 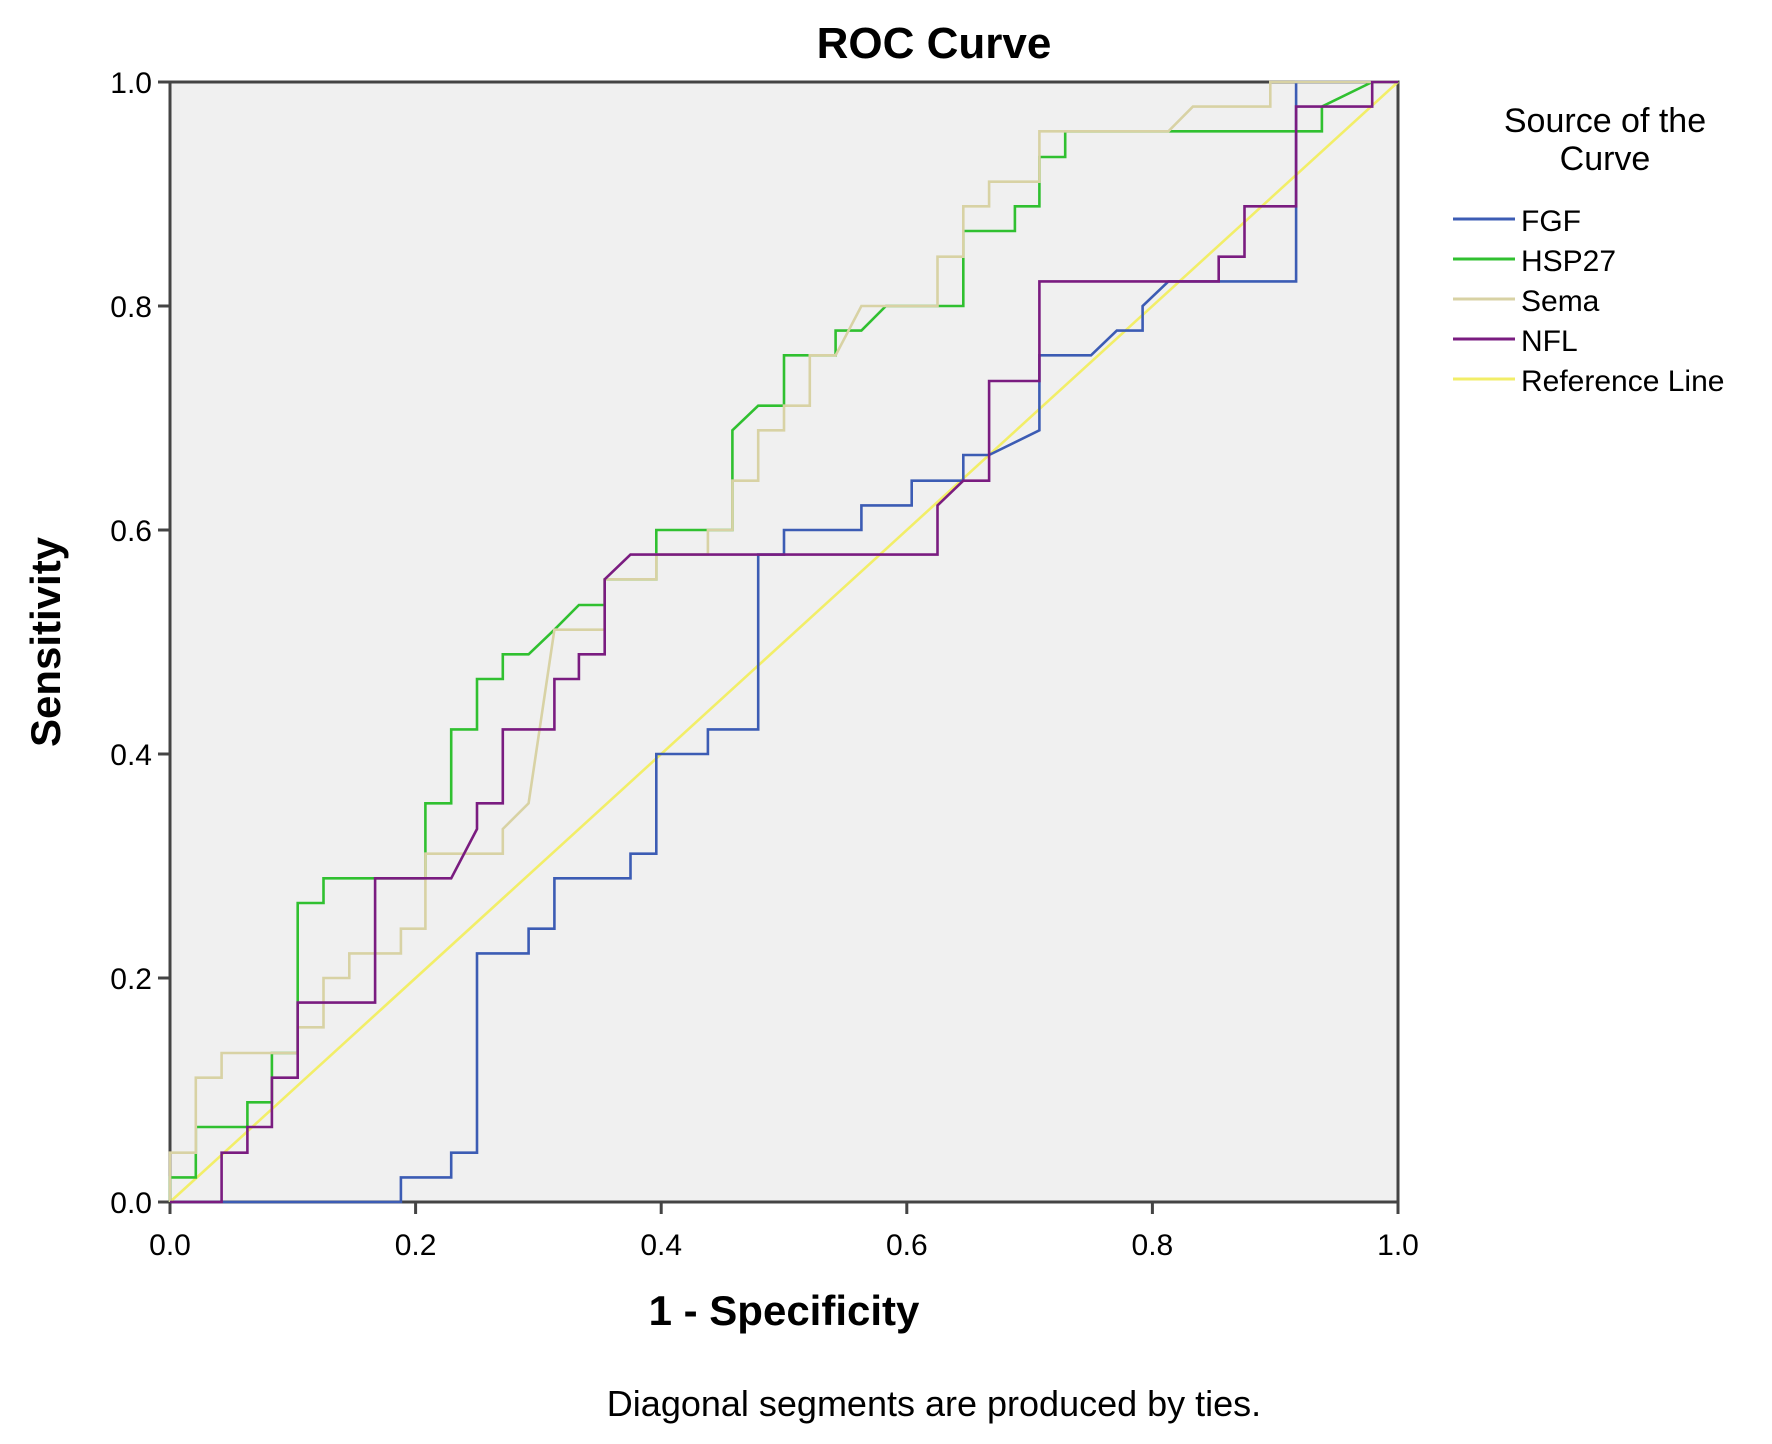 What do you see at coordinates (1551, 221) in the screenshot?
I see `legend-label-fgf: FGF` at bounding box center [1551, 221].